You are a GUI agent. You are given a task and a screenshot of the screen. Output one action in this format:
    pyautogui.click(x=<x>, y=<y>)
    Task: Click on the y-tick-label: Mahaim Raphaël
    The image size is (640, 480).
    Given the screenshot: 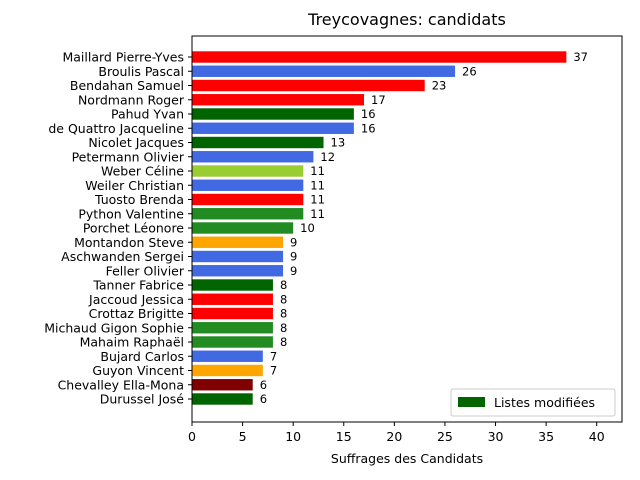 What is the action you would take?
    pyautogui.click(x=132, y=342)
    